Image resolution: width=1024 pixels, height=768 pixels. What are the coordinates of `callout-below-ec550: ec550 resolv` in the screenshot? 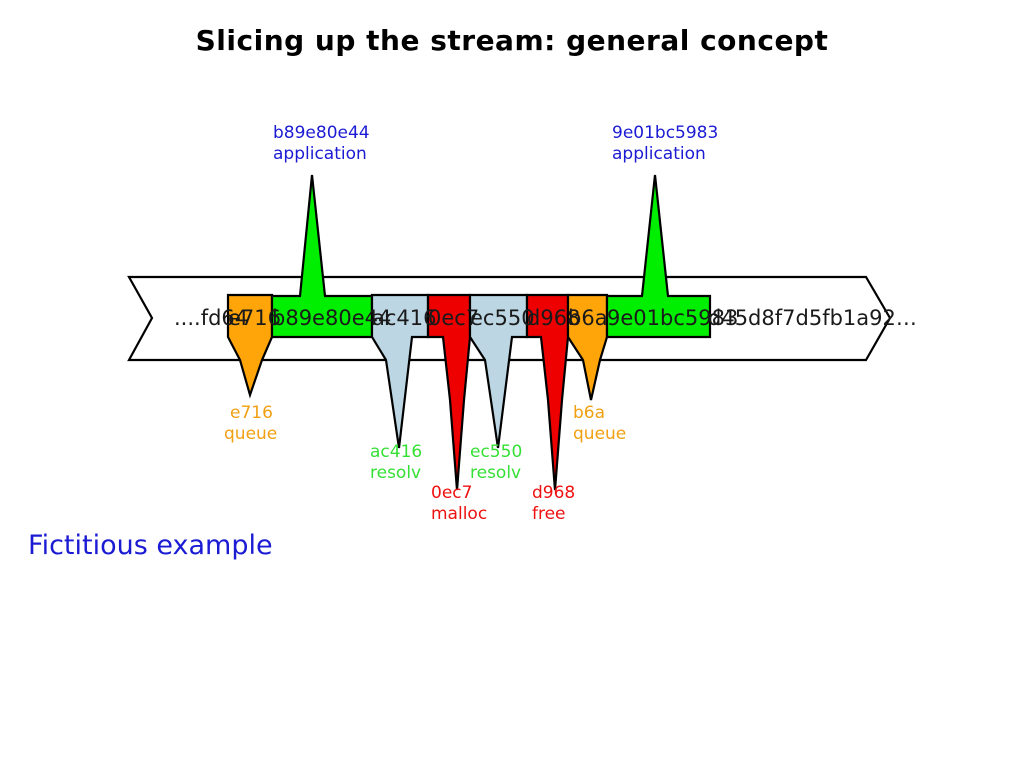 It's located at (496, 462).